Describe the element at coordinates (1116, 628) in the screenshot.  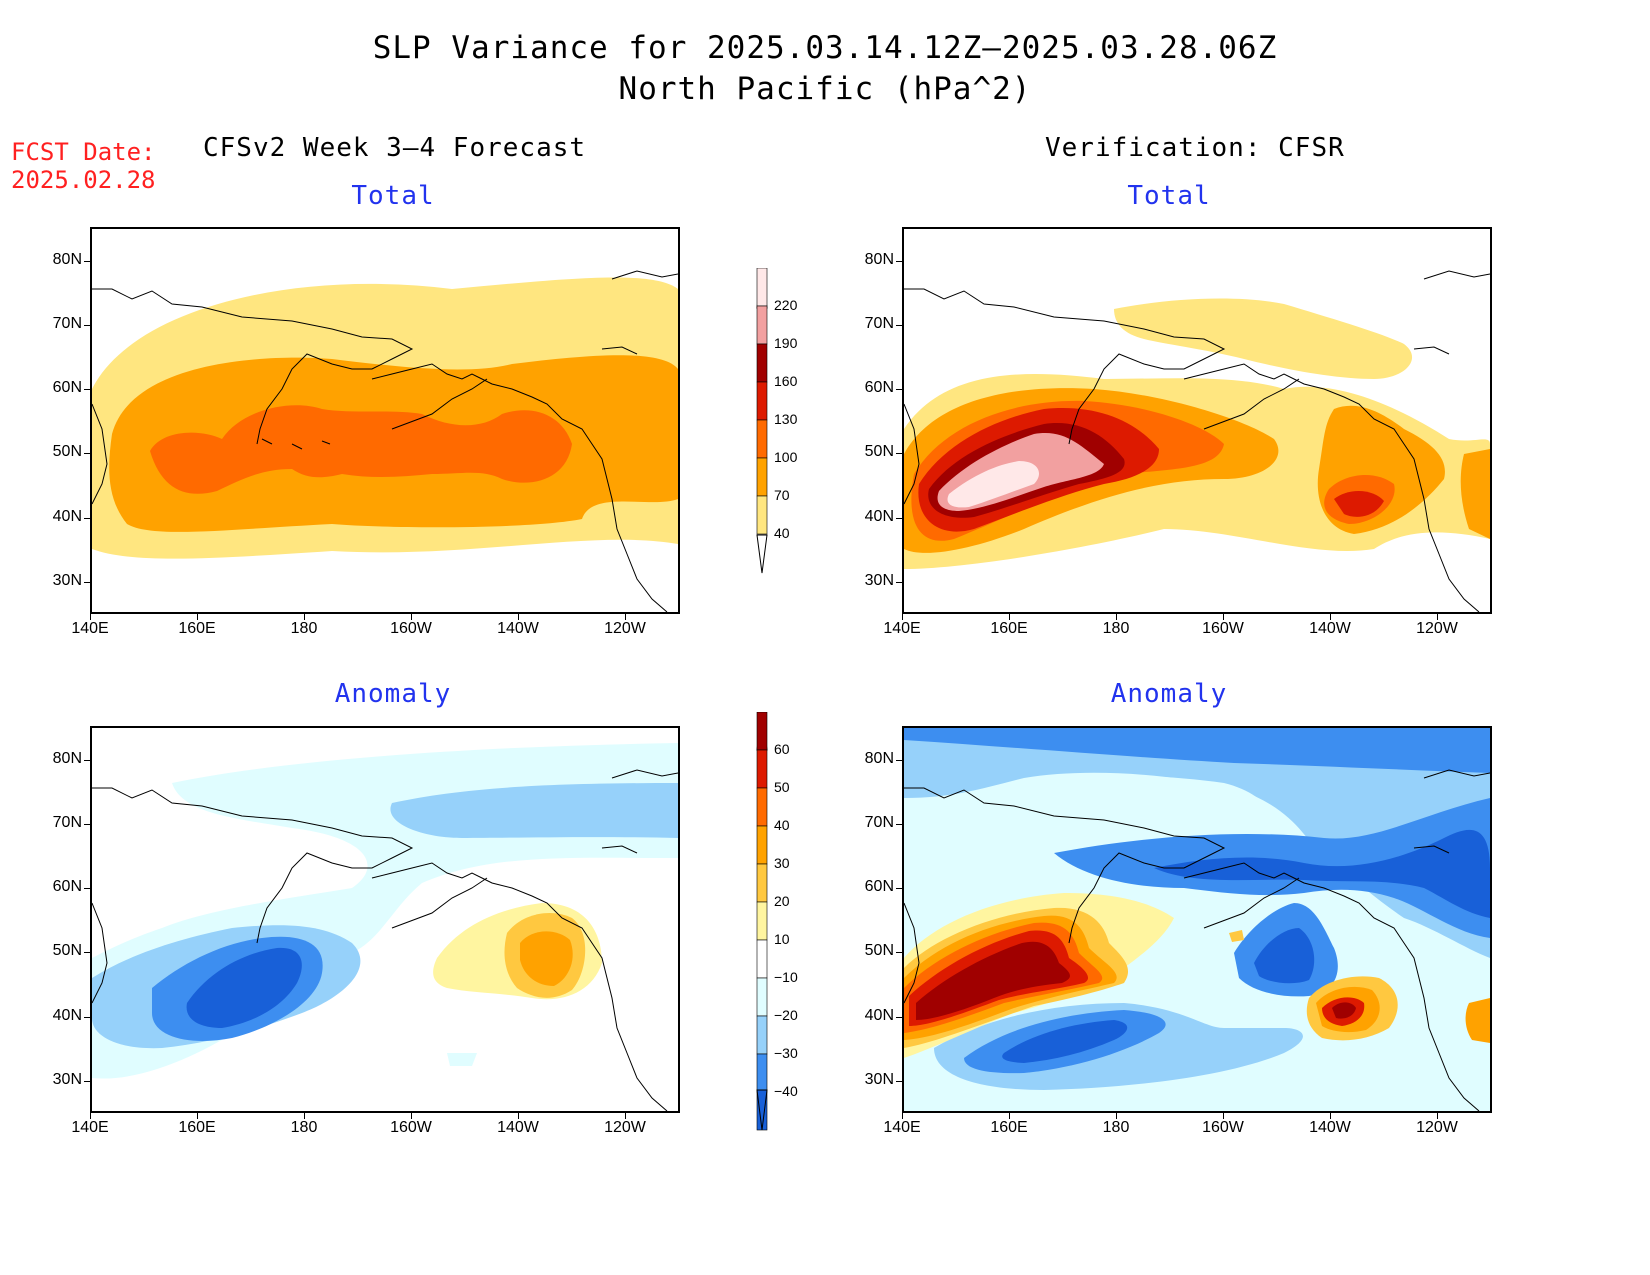
I see `lon-label-verification-total: 180` at that location.